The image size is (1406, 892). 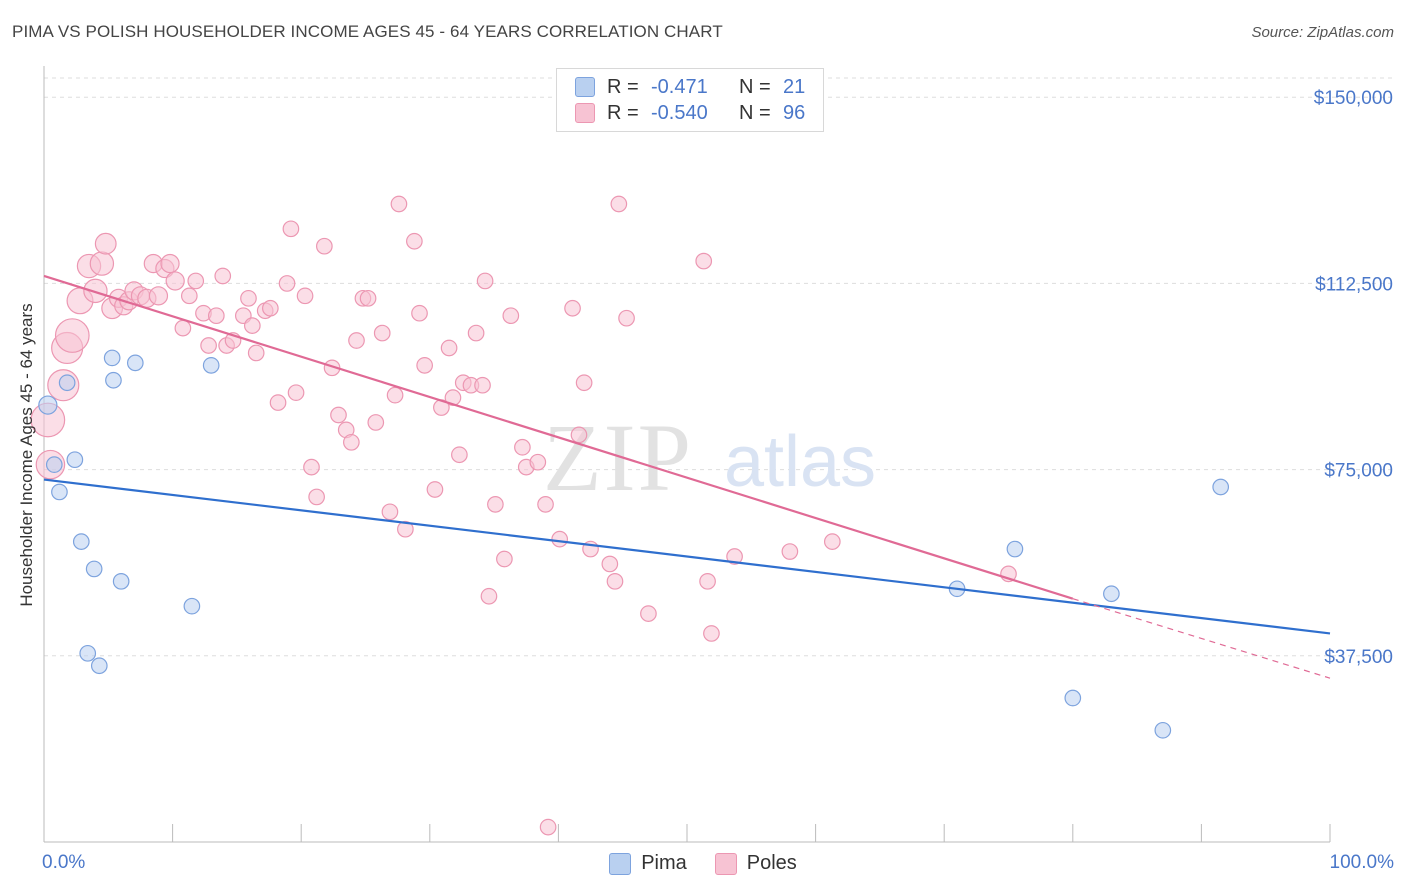 I want to click on x-tick-label-max: 100.0%, so click(x=1362, y=862).